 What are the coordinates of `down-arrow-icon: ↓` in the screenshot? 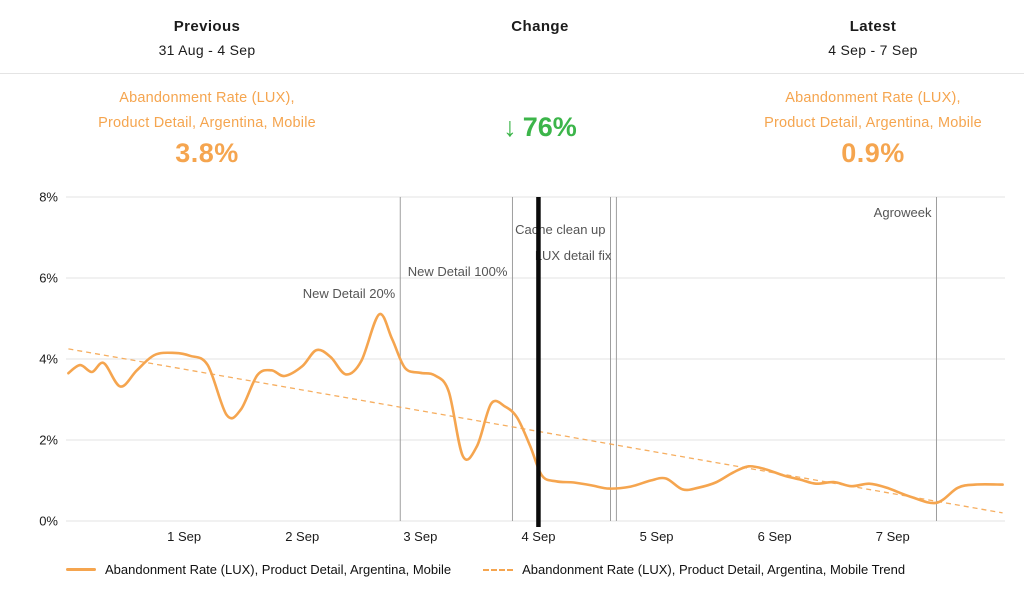 It's located at (510, 127).